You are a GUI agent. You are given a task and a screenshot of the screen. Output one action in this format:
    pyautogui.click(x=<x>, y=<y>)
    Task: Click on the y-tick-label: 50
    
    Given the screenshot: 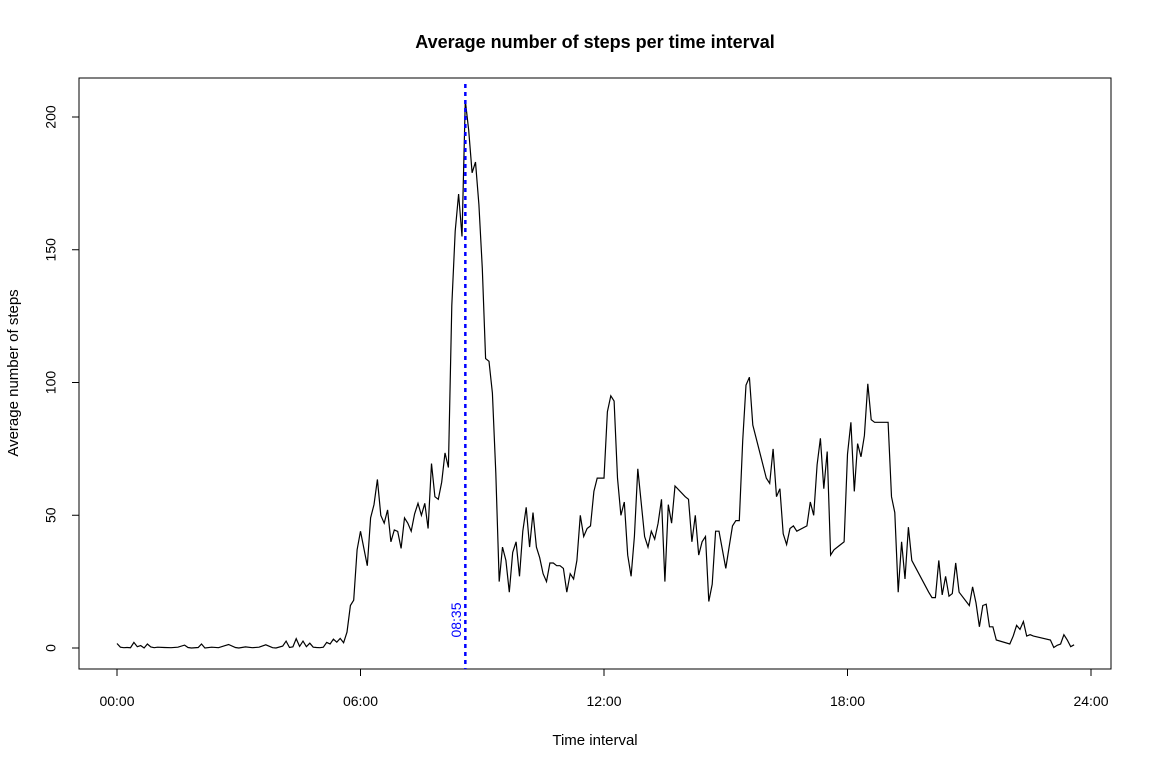 What is the action you would take?
    pyautogui.click(x=51, y=515)
    